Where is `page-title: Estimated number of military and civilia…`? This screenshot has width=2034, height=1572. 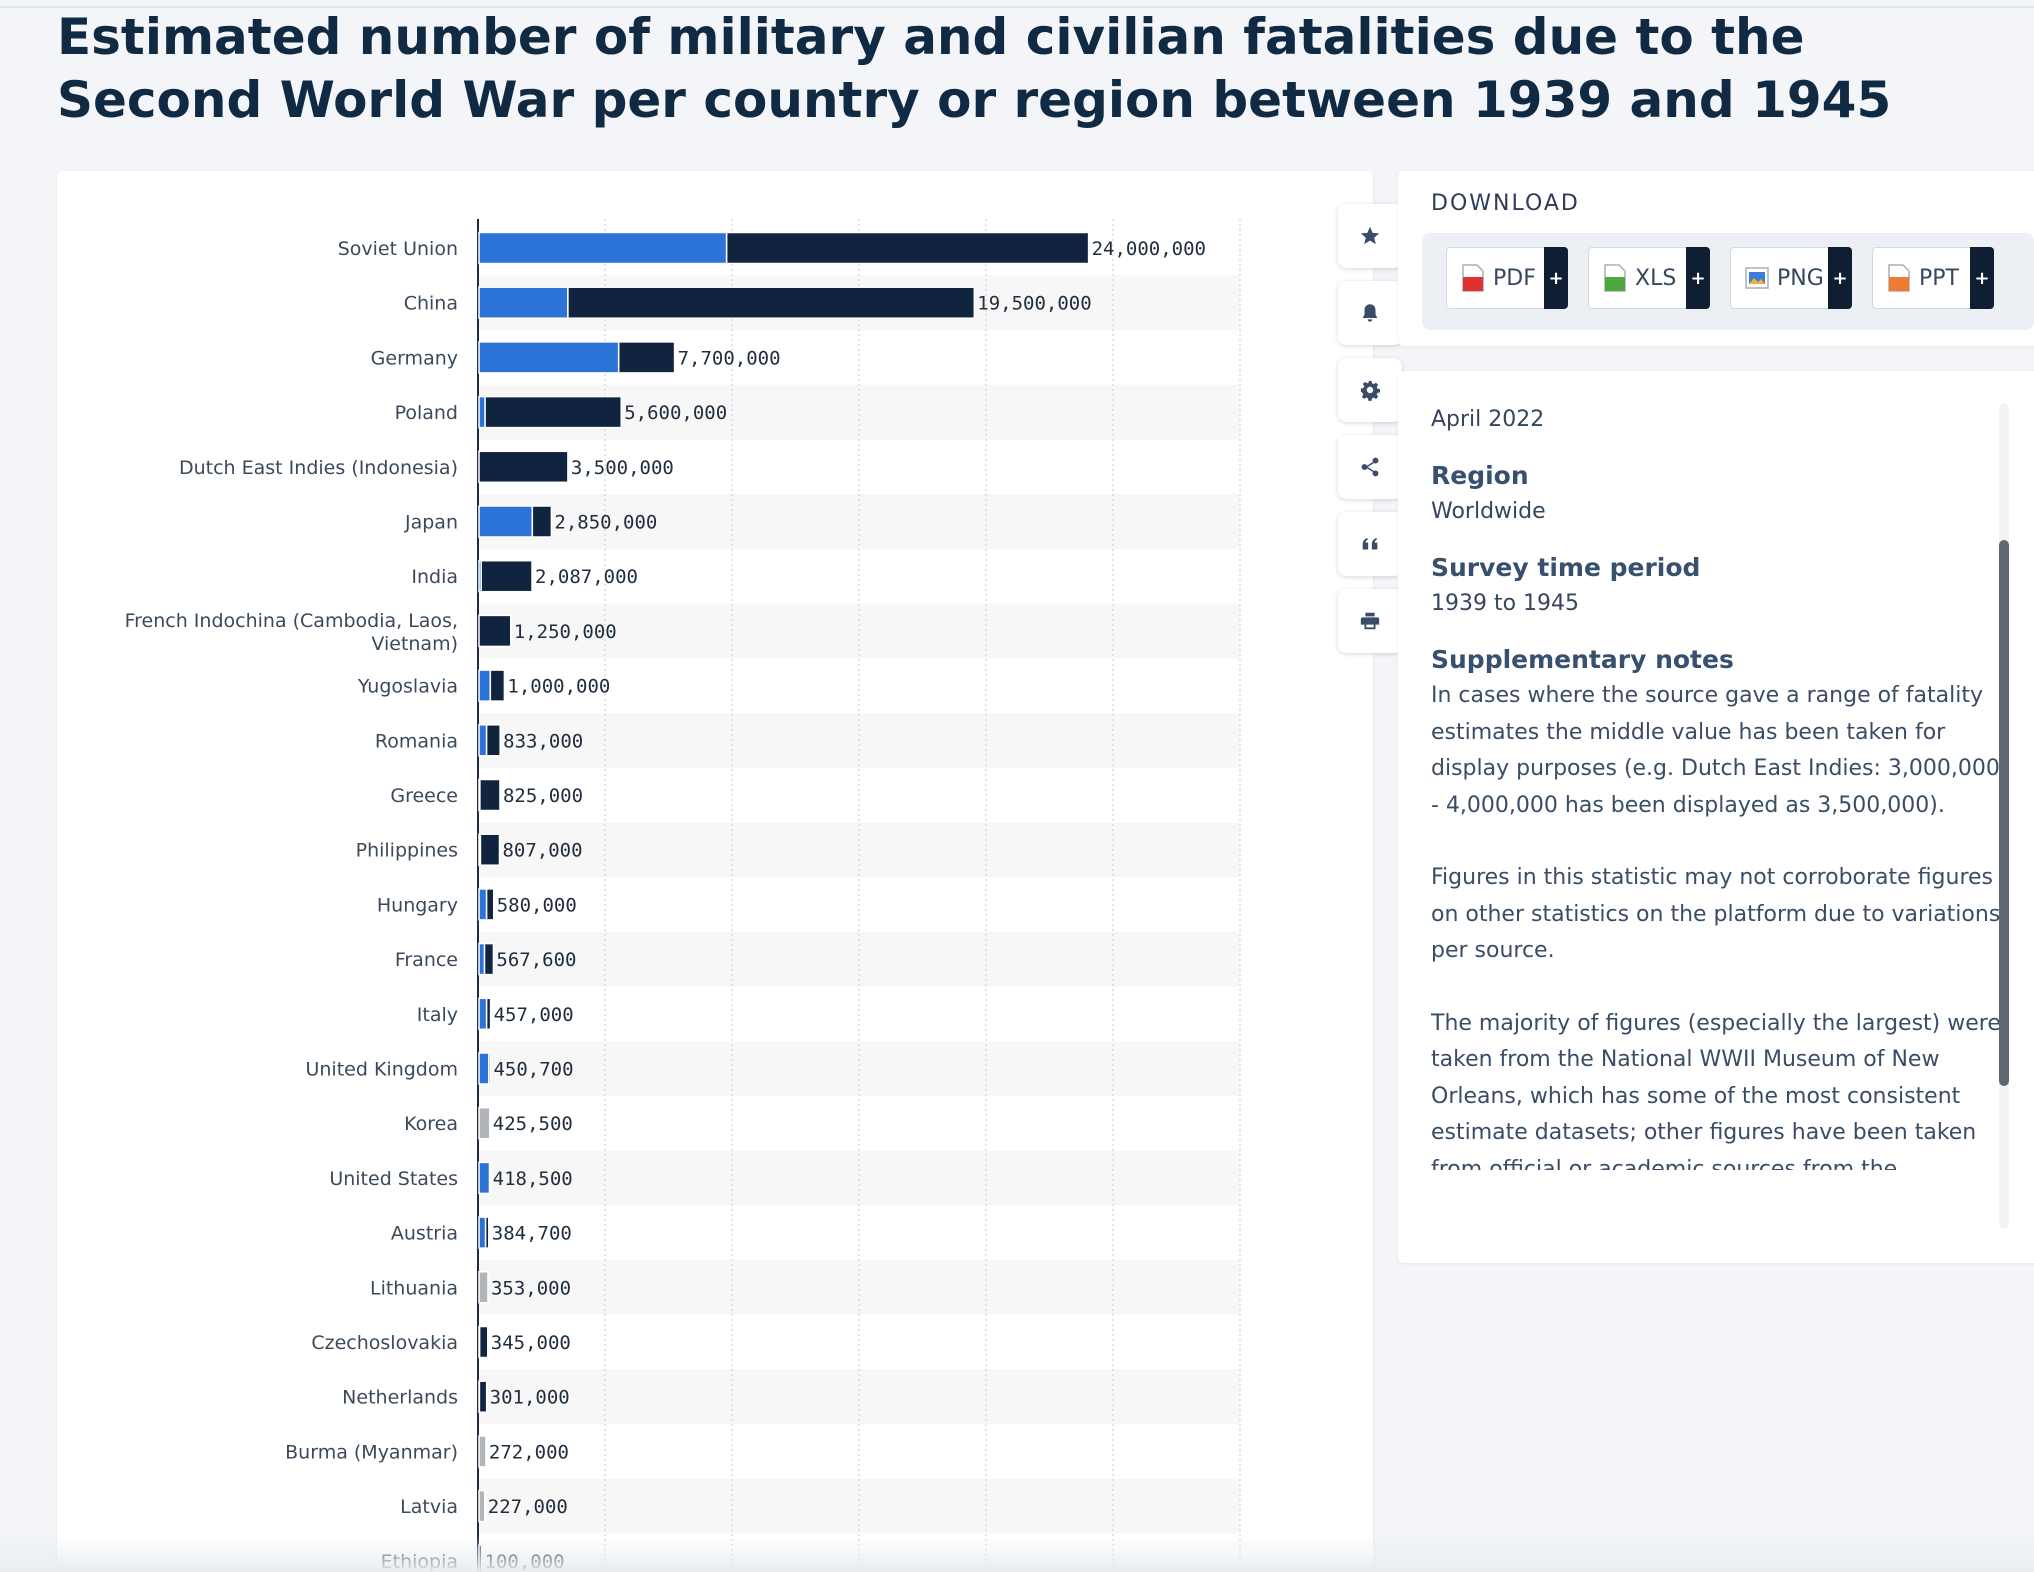
page-title: Estimated number of military and civilia… is located at coordinates (974, 68).